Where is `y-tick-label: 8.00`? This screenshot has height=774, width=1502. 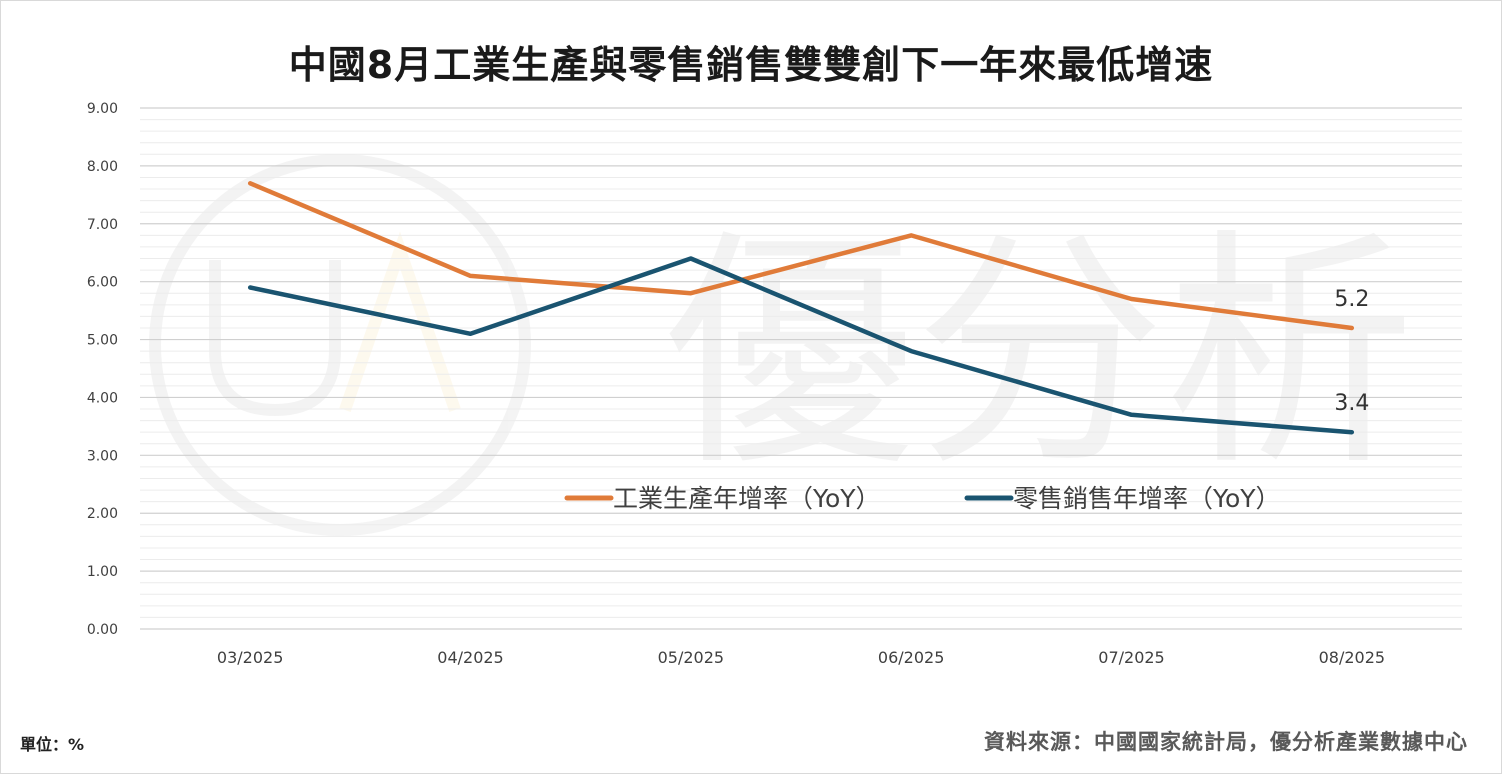 y-tick-label: 8.00 is located at coordinates (102, 167).